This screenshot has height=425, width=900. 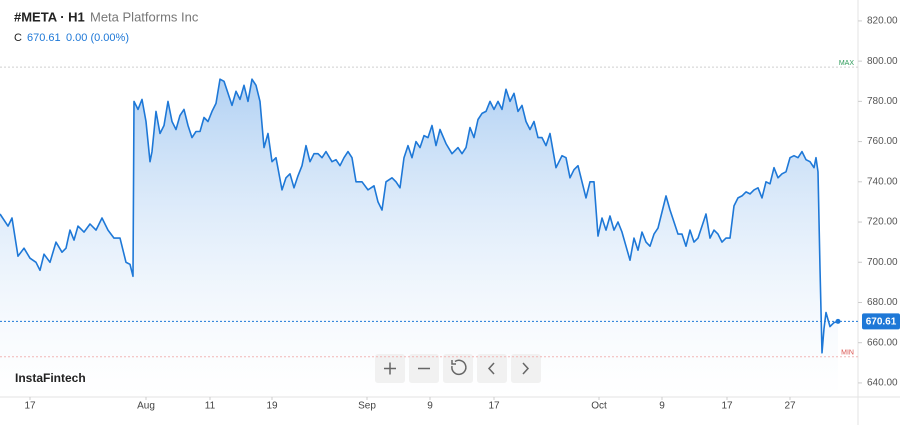 I want to click on x-tick-label: 27, so click(x=790, y=406).